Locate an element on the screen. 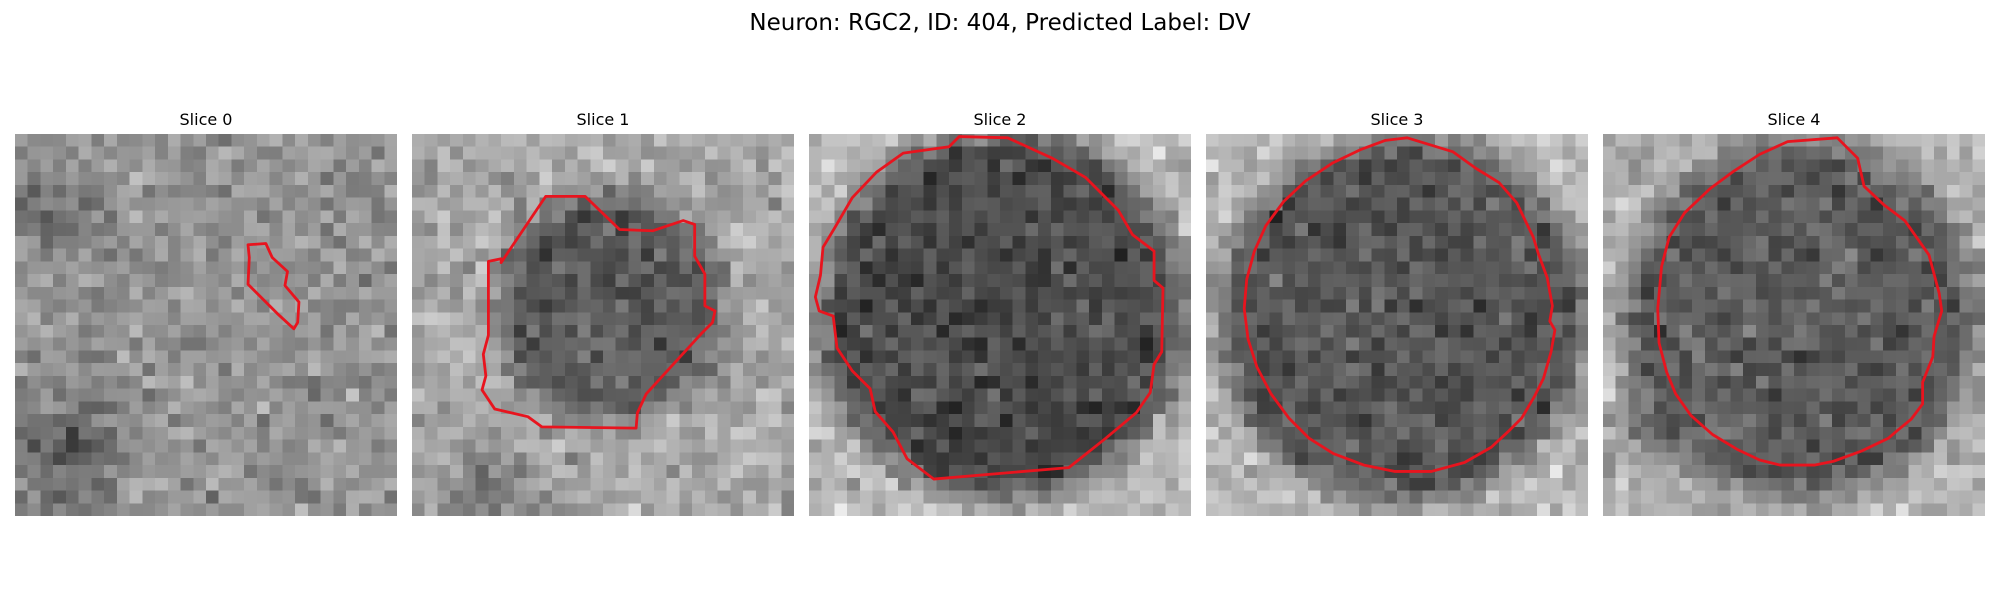 This screenshot has width=2000, height=600. slice-title: Slice 3 is located at coordinates (1397, 120).